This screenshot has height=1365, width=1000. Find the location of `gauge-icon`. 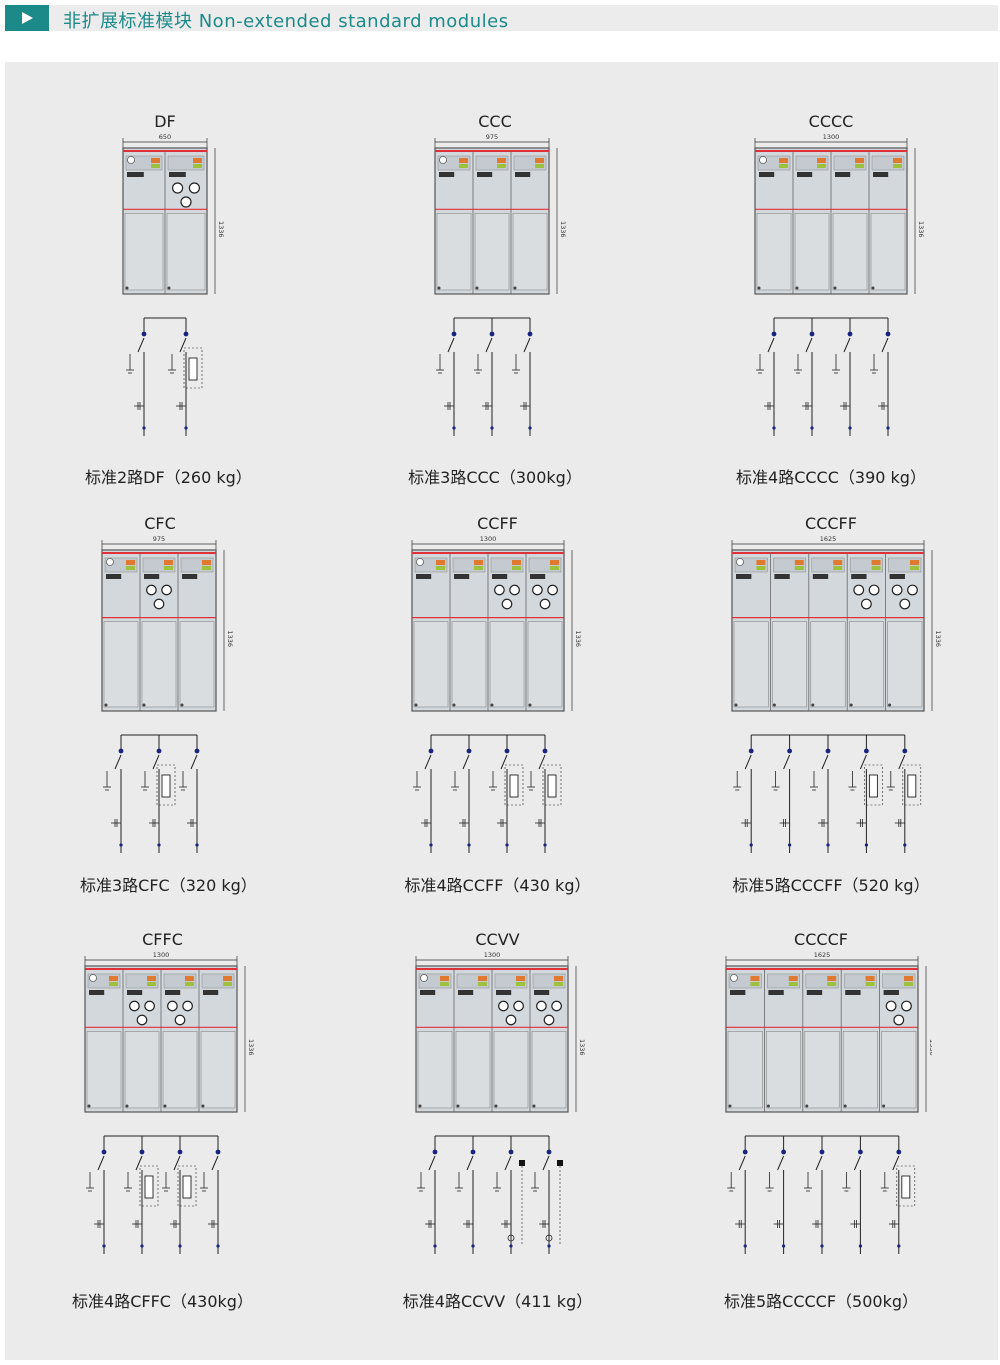

gauge-icon is located at coordinates (740, 562).